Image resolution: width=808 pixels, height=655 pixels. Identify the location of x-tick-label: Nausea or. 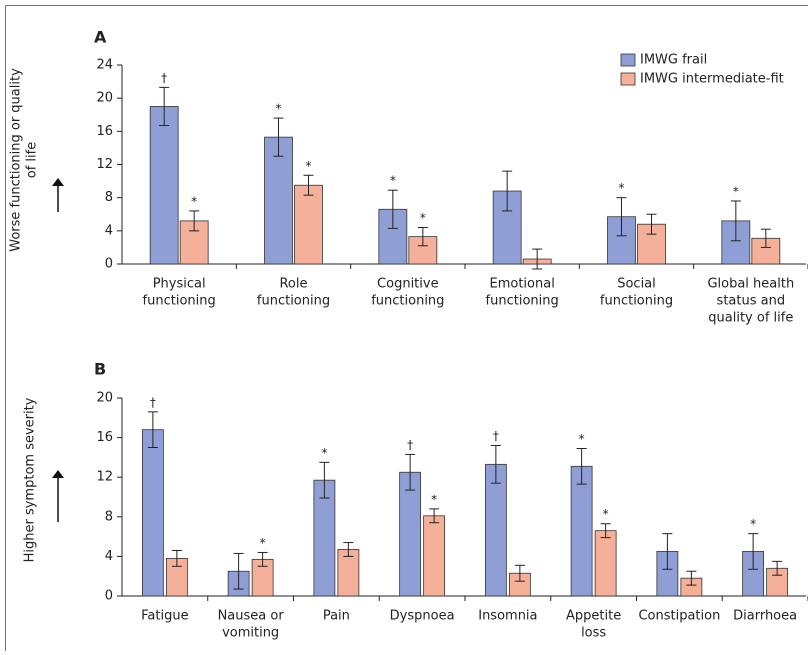
(251, 616).